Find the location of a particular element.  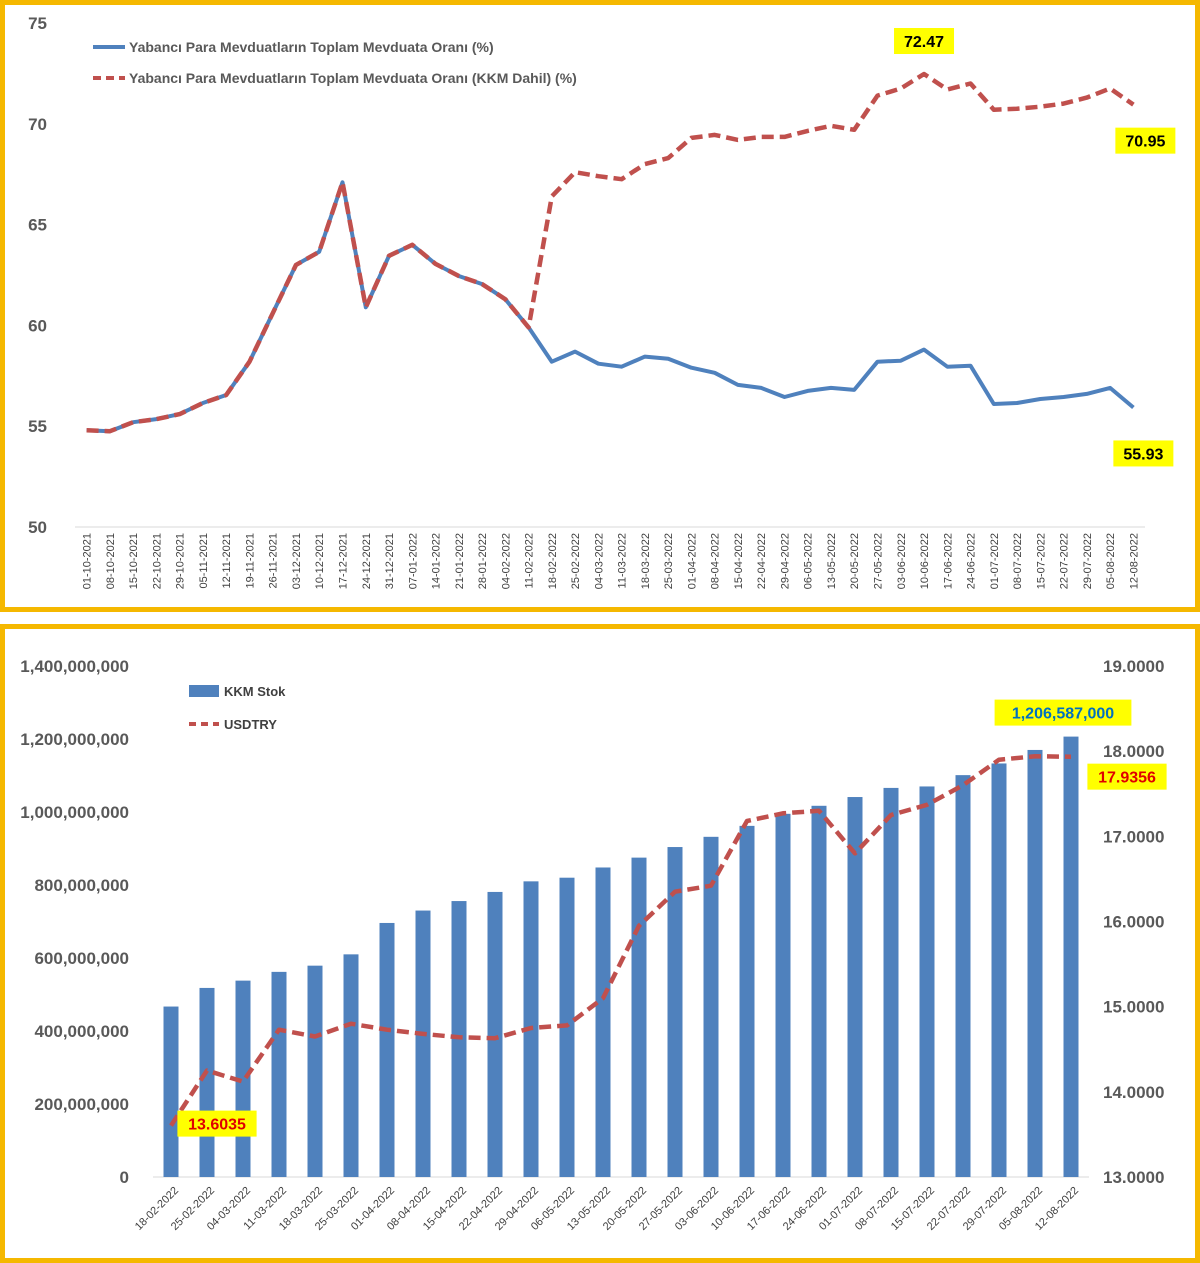

x-tick-label: 11-02-2022 is located at coordinates (530, 560).